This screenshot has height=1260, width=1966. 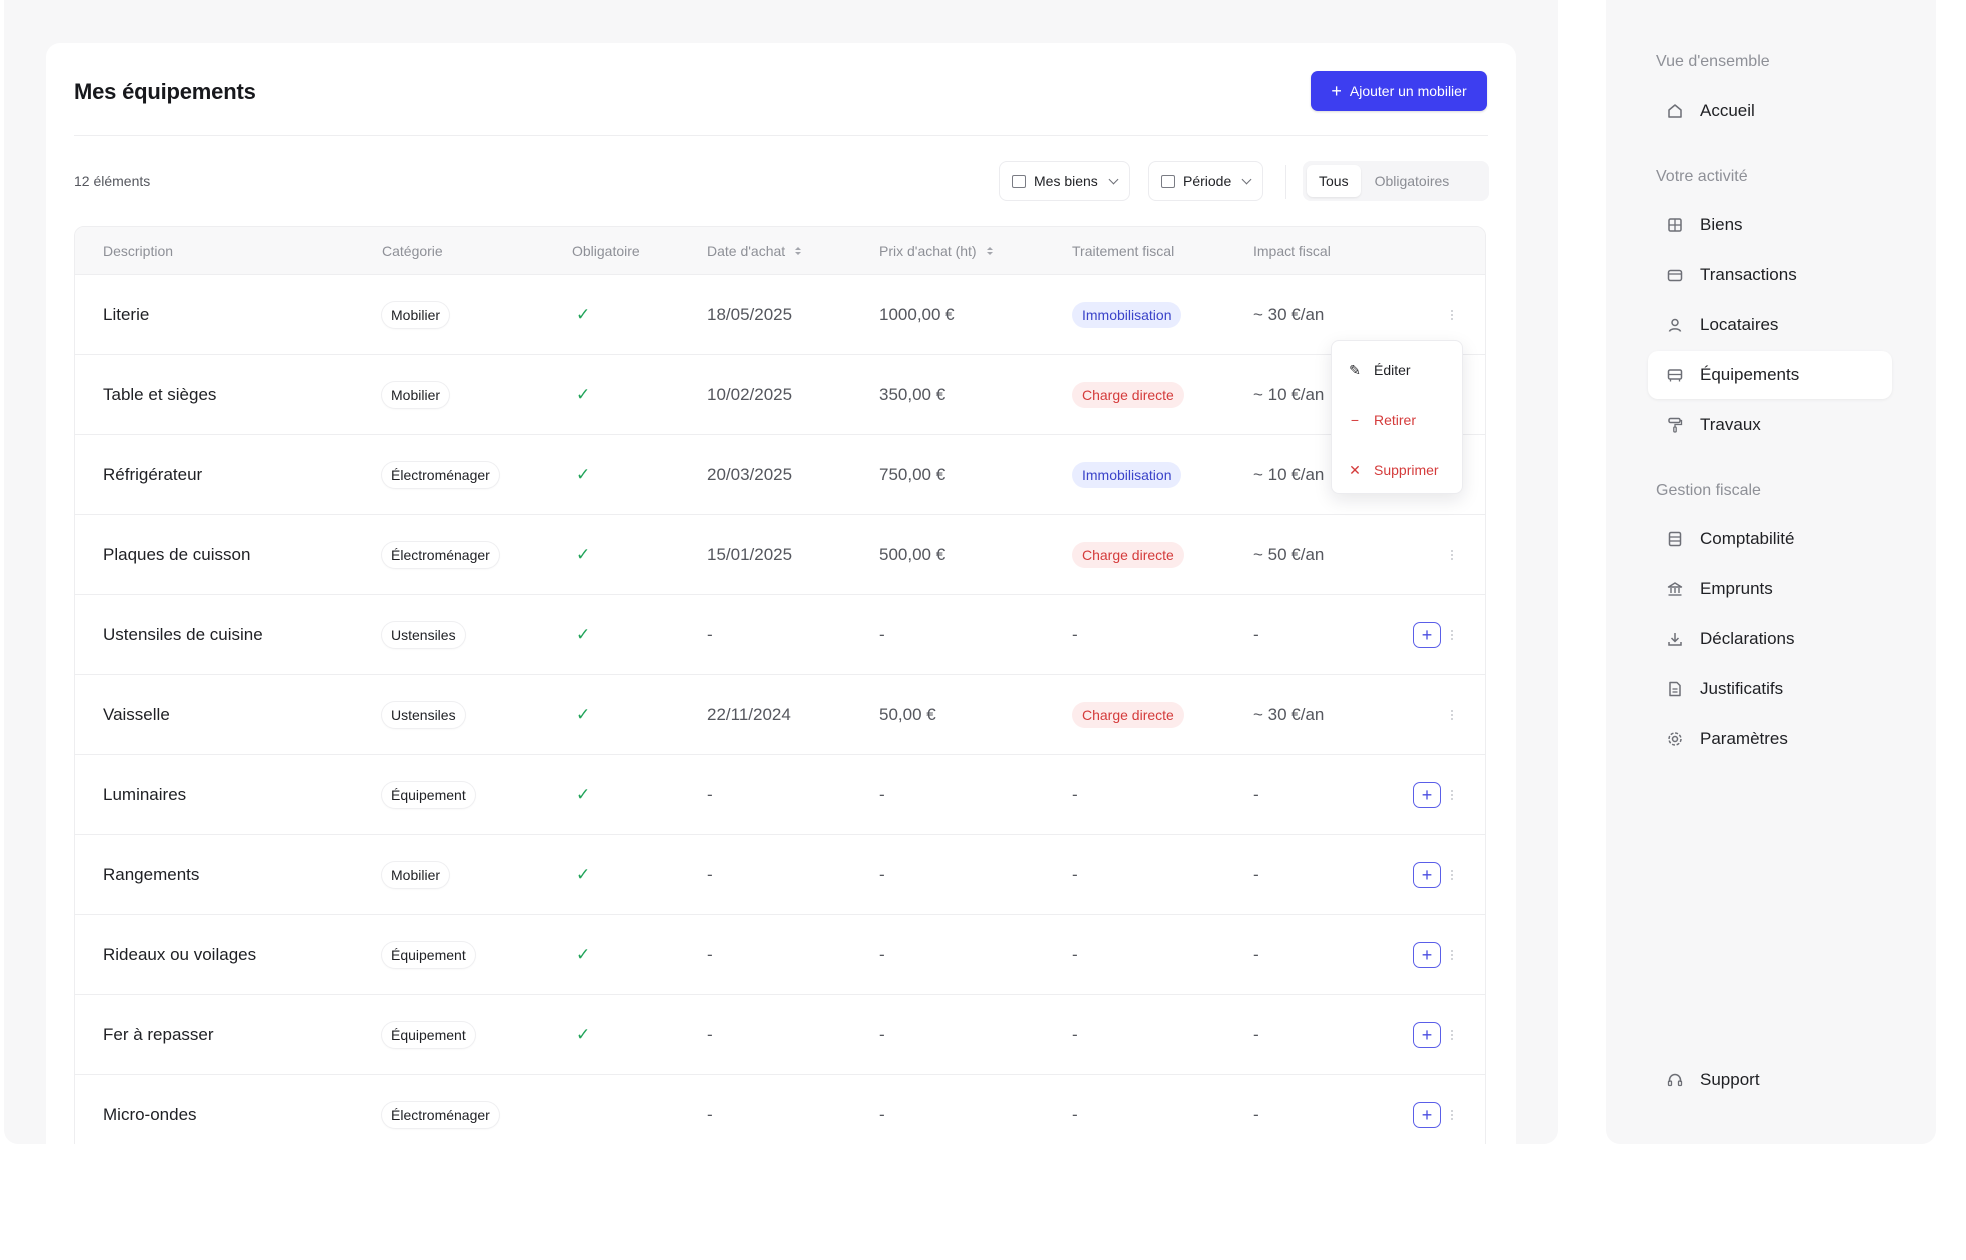 I want to click on sidebar-item-label: Comptabilité, so click(x=1747, y=538).